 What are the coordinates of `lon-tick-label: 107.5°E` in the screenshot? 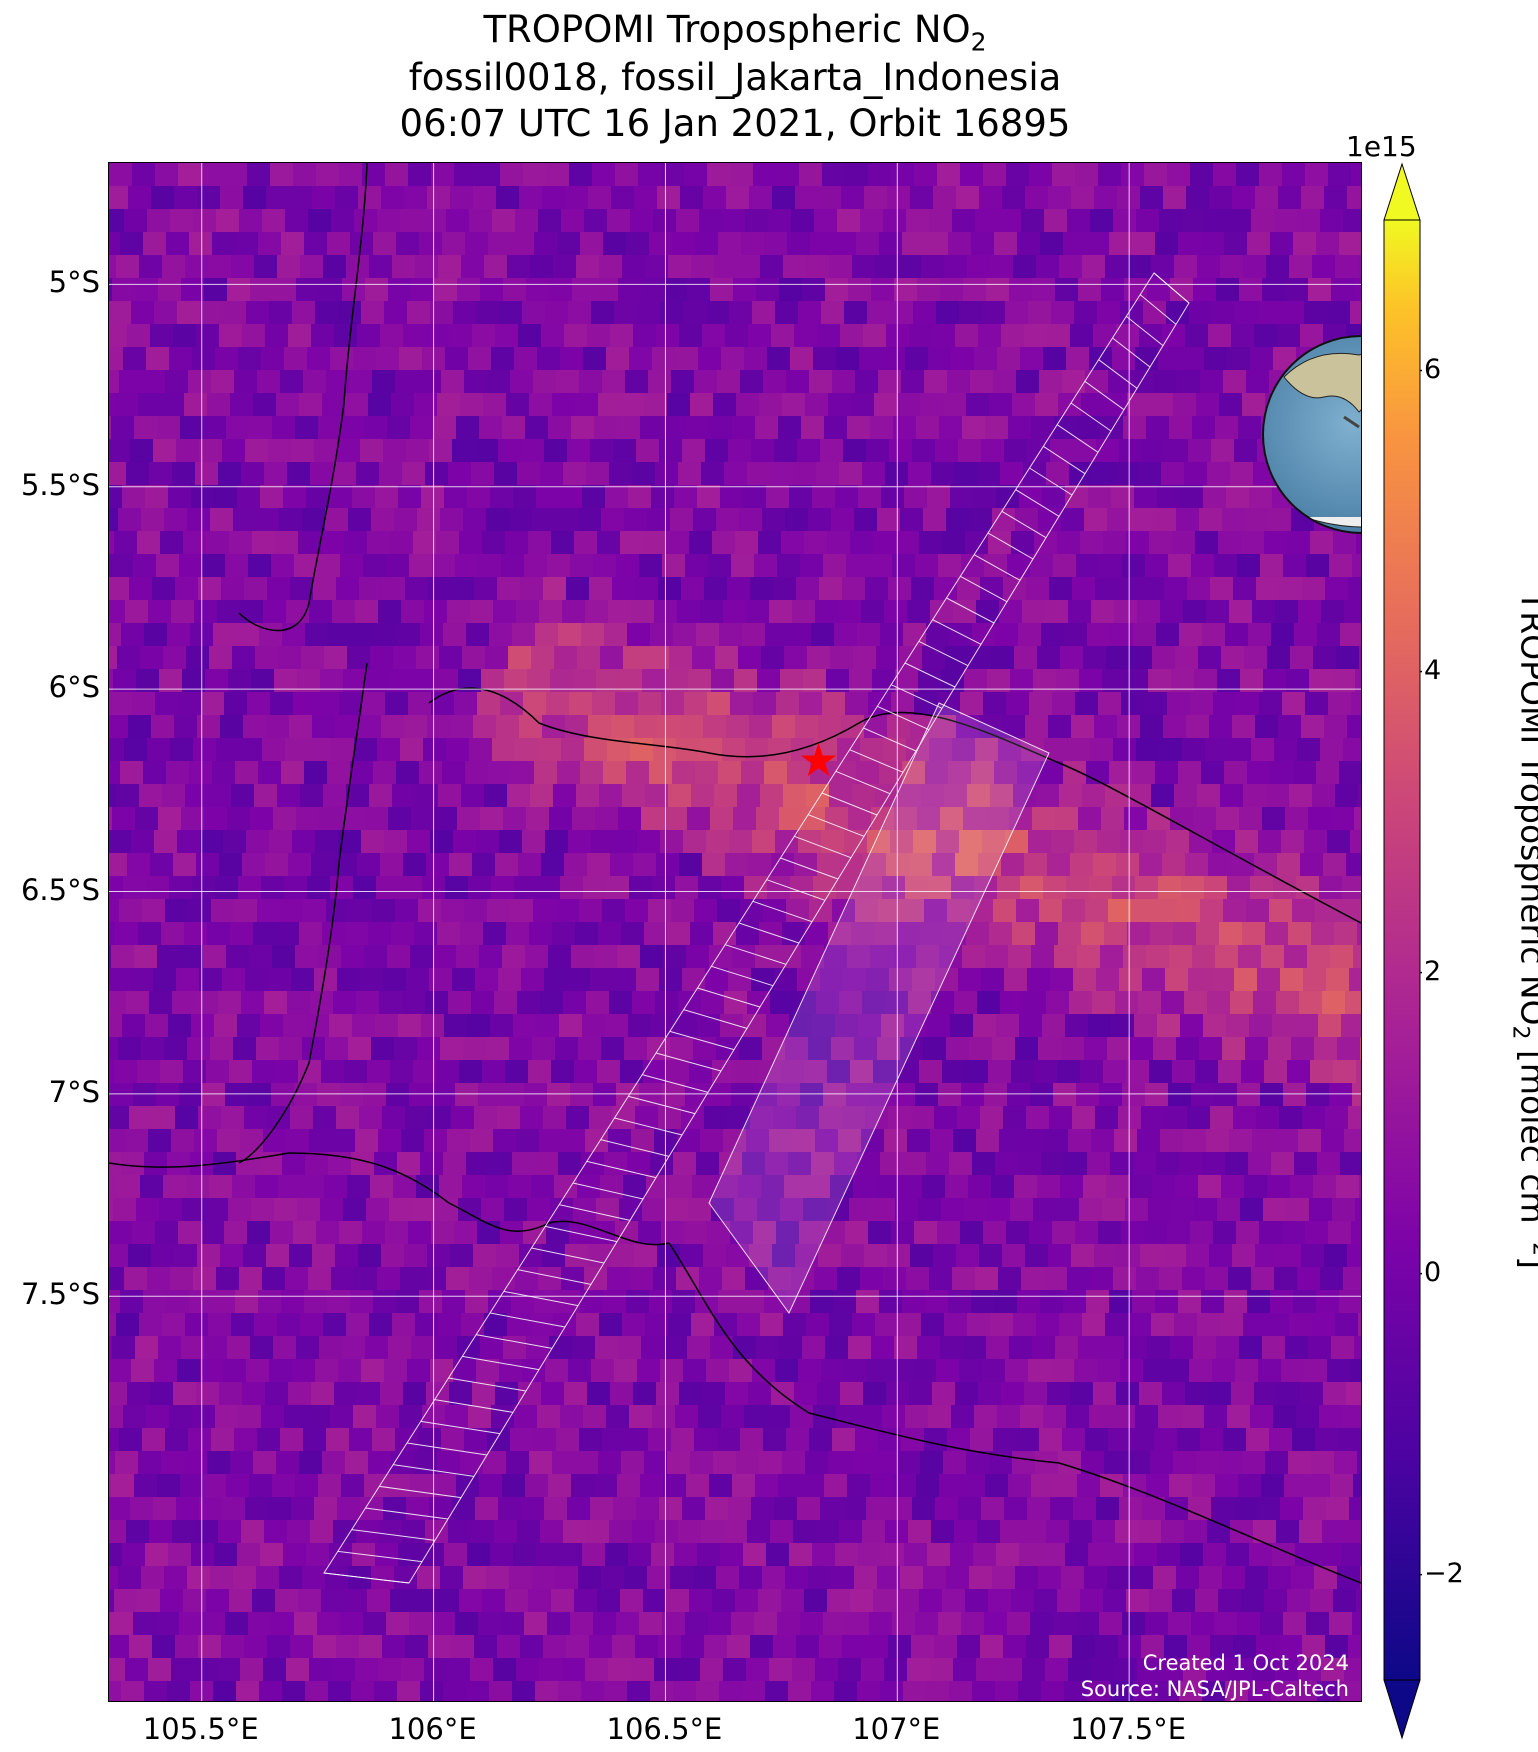 It's located at (1128, 1729).